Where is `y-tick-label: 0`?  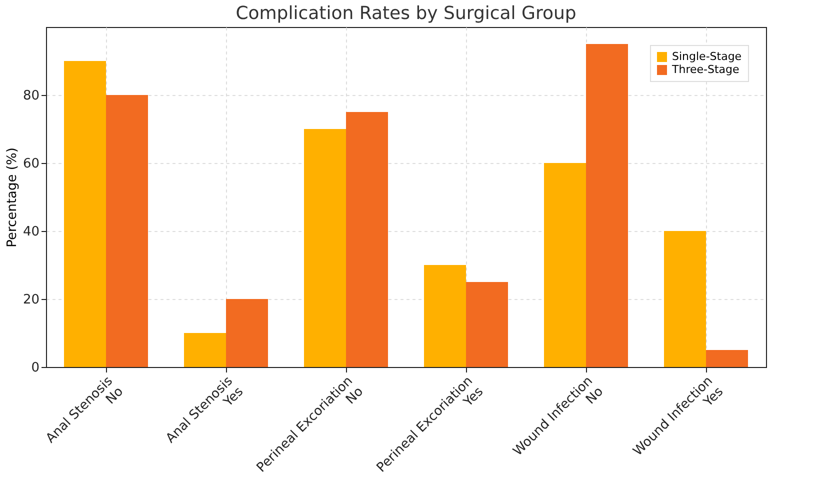 y-tick-label: 0 is located at coordinates (35, 368).